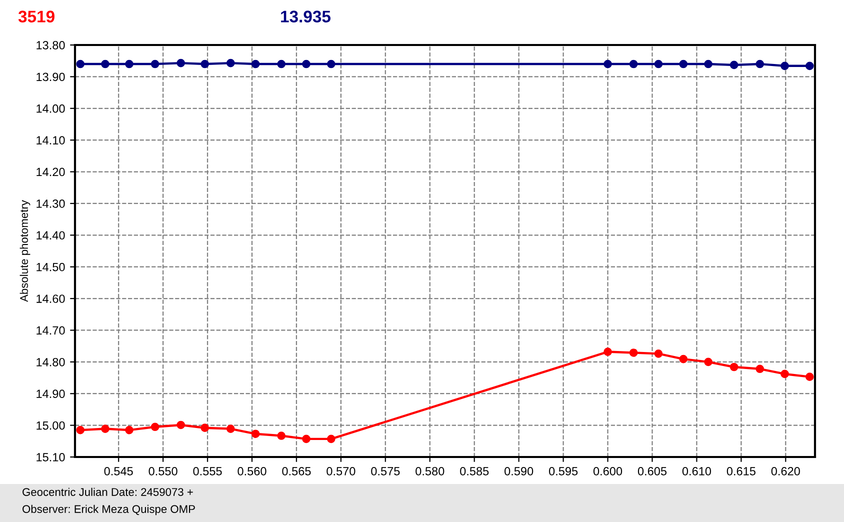 Image resolution: width=844 pixels, height=522 pixels. Describe the element at coordinates (108, 510) in the screenshot. I see `text: Observer: Erick Meza Quispe OMP` at that location.